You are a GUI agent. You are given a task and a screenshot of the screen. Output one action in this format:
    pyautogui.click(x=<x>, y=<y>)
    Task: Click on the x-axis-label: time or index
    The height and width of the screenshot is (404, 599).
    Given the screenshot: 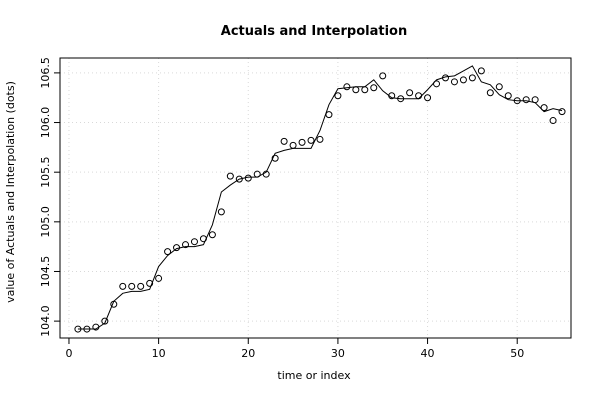 What is the action you would take?
    pyautogui.click(x=314, y=375)
    